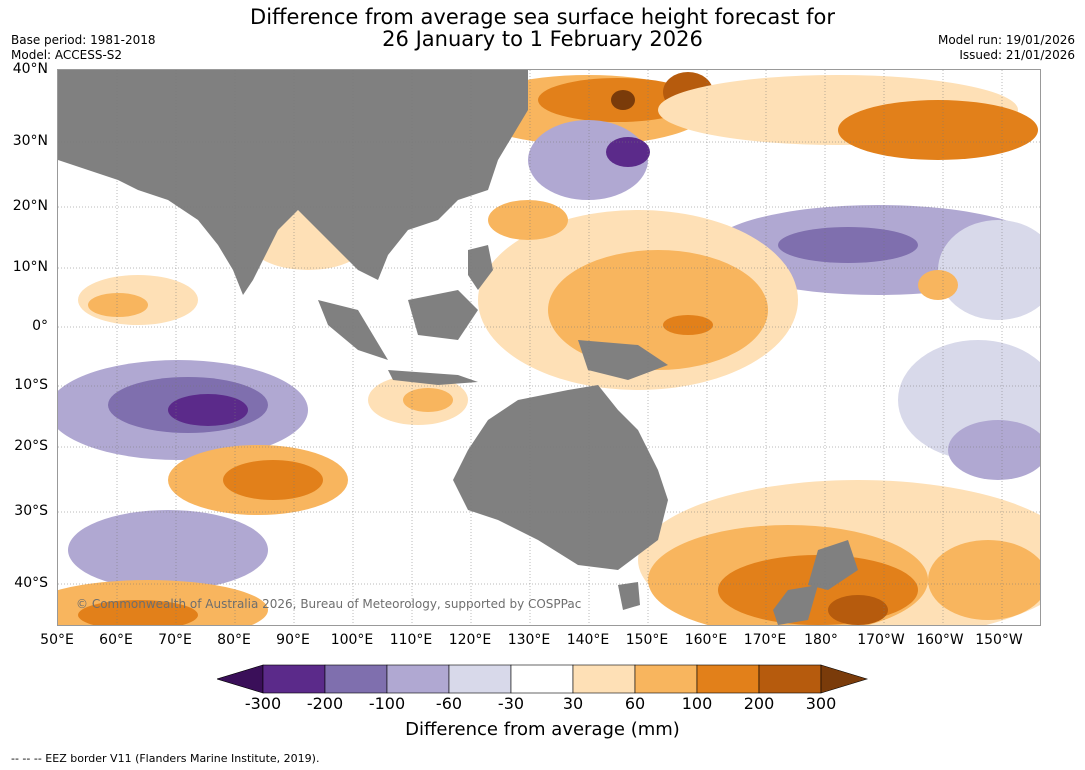 The height and width of the screenshot is (770, 1085). What do you see at coordinates (352, 640) in the screenshot?
I see `lon-label-100e: 100°E` at bounding box center [352, 640].